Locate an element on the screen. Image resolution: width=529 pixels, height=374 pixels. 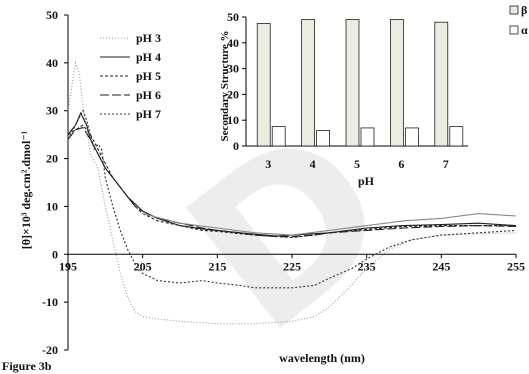
figure-label: Figure 3b is located at coordinates (27, 366).